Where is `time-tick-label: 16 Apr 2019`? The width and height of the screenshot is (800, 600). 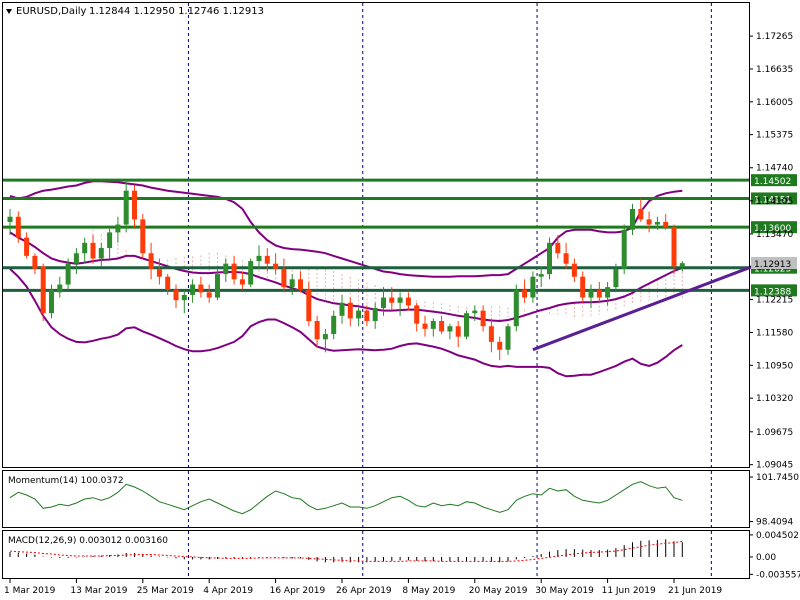 time-tick-label: 16 Apr 2019 is located at coordinates (298, 591).